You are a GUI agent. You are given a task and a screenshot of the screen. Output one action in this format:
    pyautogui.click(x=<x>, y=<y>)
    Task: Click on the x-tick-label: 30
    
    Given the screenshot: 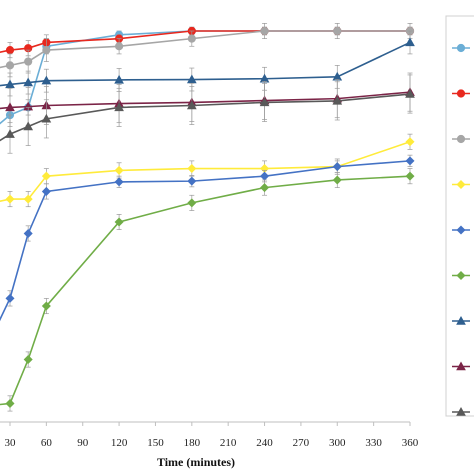 What is the action you would take?
    pyautogui.click(x=11, y=443)
    